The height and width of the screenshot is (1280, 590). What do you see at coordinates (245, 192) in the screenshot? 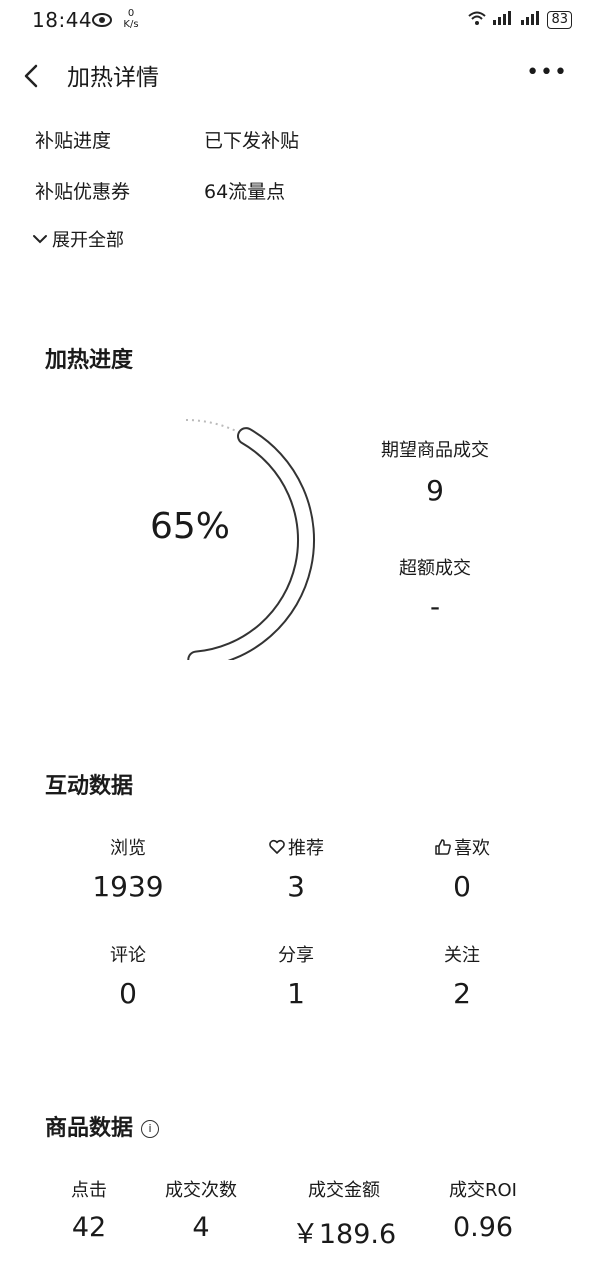
I see `subsidy-coupon-value: 64流量点` at bounding box center [245, 192].